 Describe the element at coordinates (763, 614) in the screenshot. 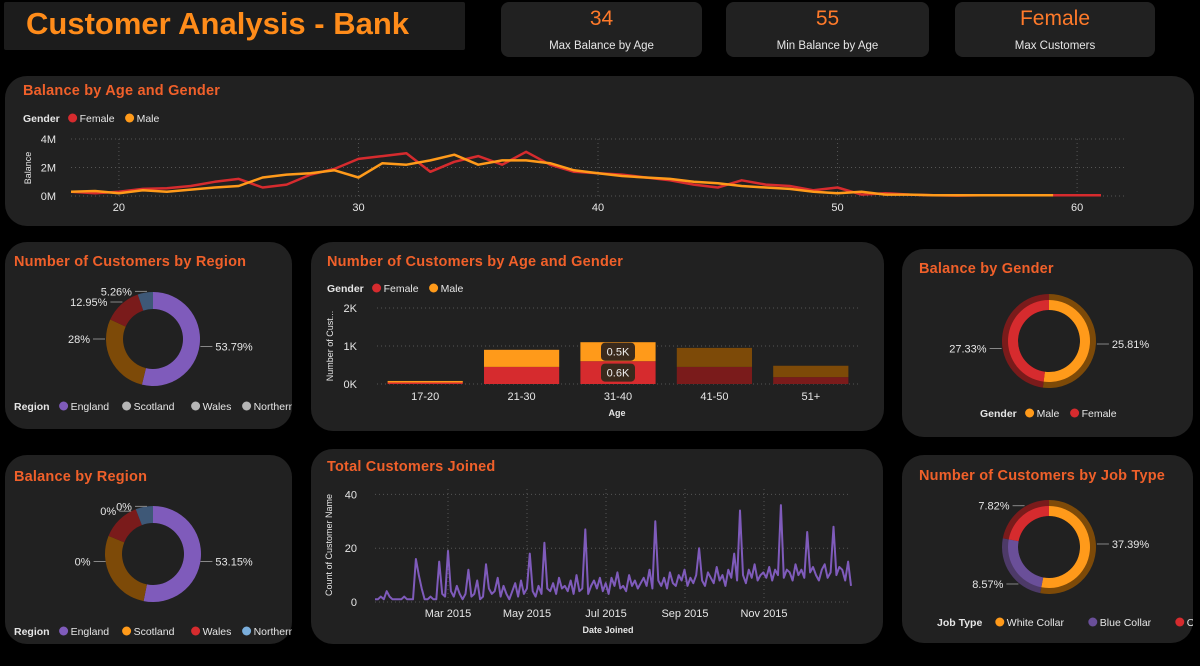

I see `x-tick-label: Nov 2015` at that location.